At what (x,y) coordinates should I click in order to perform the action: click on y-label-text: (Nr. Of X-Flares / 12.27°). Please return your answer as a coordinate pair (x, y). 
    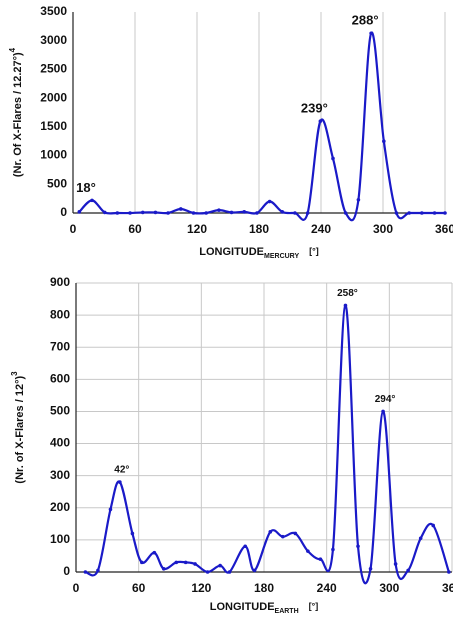
    Looking at the image, I should click on (18, 114).